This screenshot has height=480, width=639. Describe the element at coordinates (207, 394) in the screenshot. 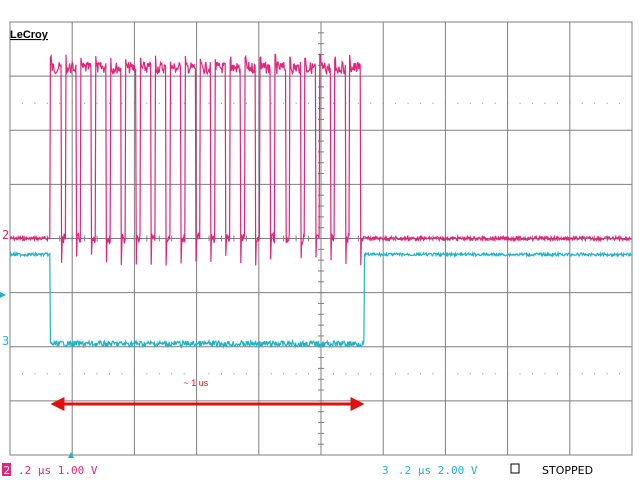

I see `duration-annotation: ~ 1 us` at that location.